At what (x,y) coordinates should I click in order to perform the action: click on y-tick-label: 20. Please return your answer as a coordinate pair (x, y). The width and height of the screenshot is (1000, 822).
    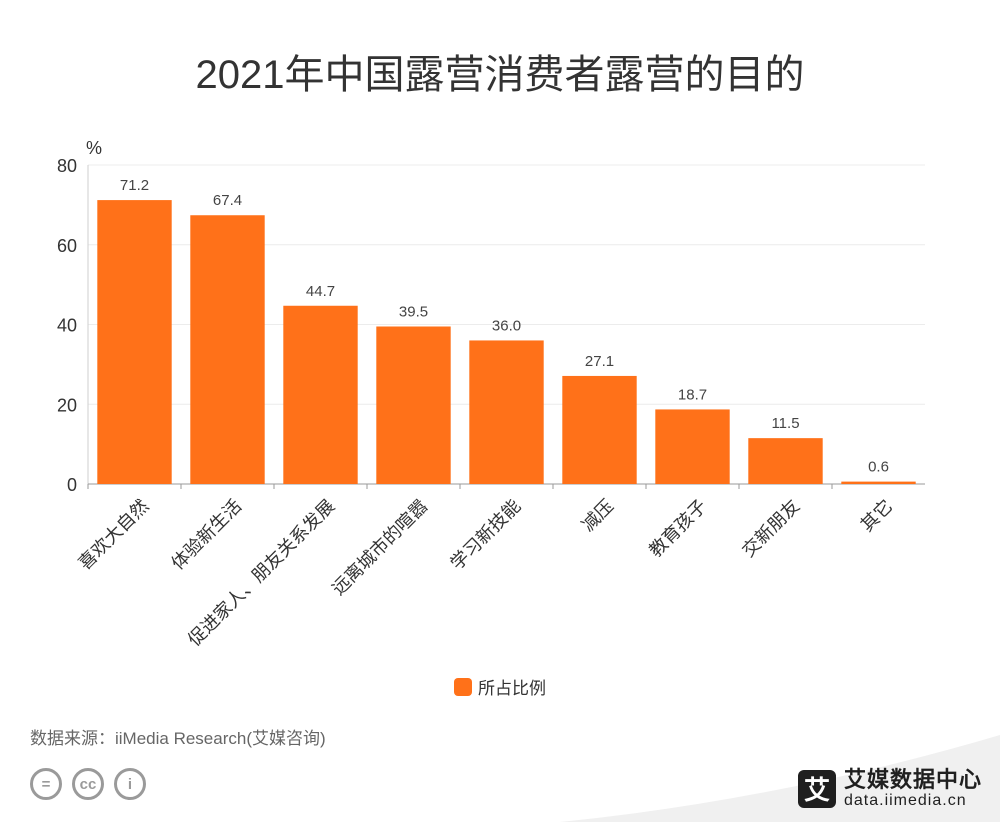
    Looking at the image, I should click on (67, 405).